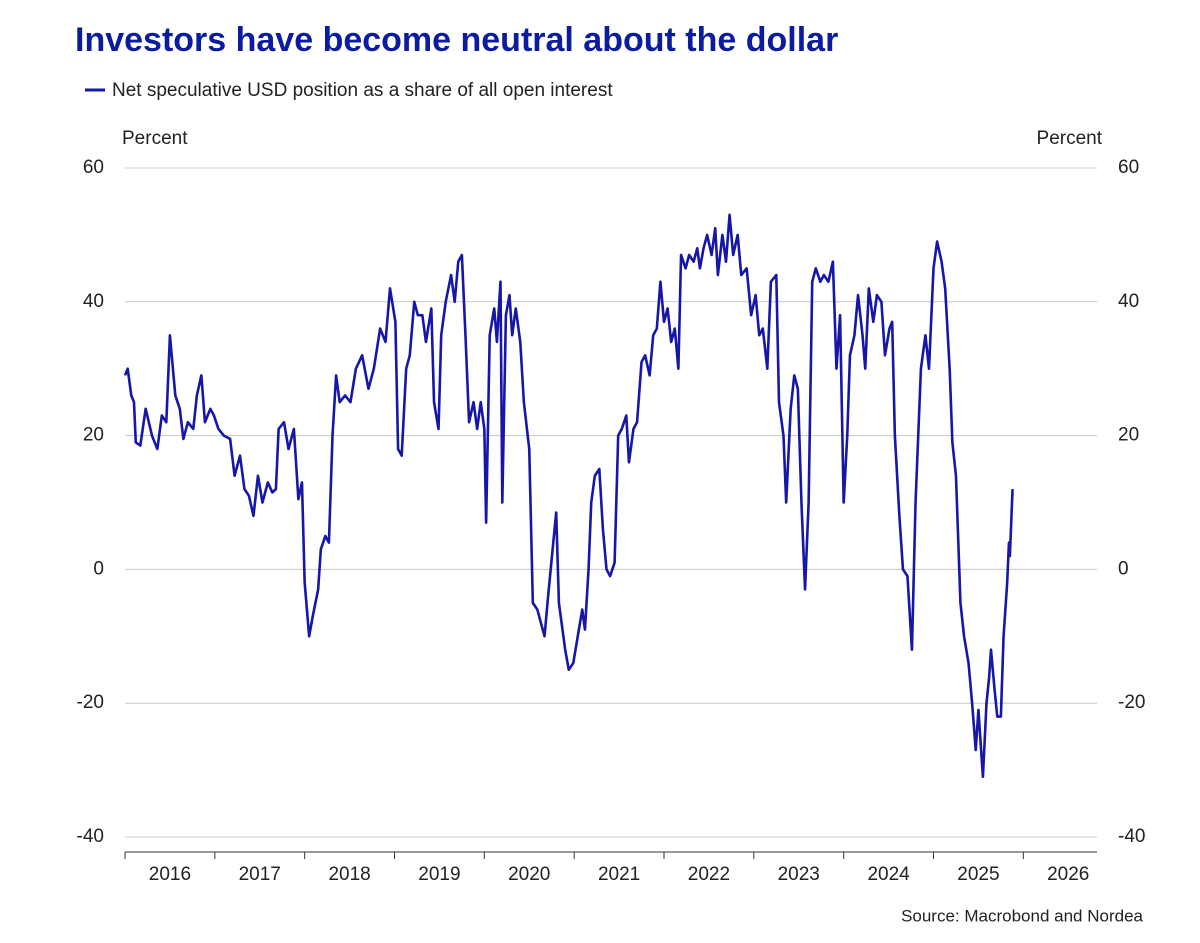 This screenshot has width=1200, height=943. What do you see at coordinates (1123, 568) in the screenshot?
I see `y2-tick-label: 0` at bounding box center [1123, 568].